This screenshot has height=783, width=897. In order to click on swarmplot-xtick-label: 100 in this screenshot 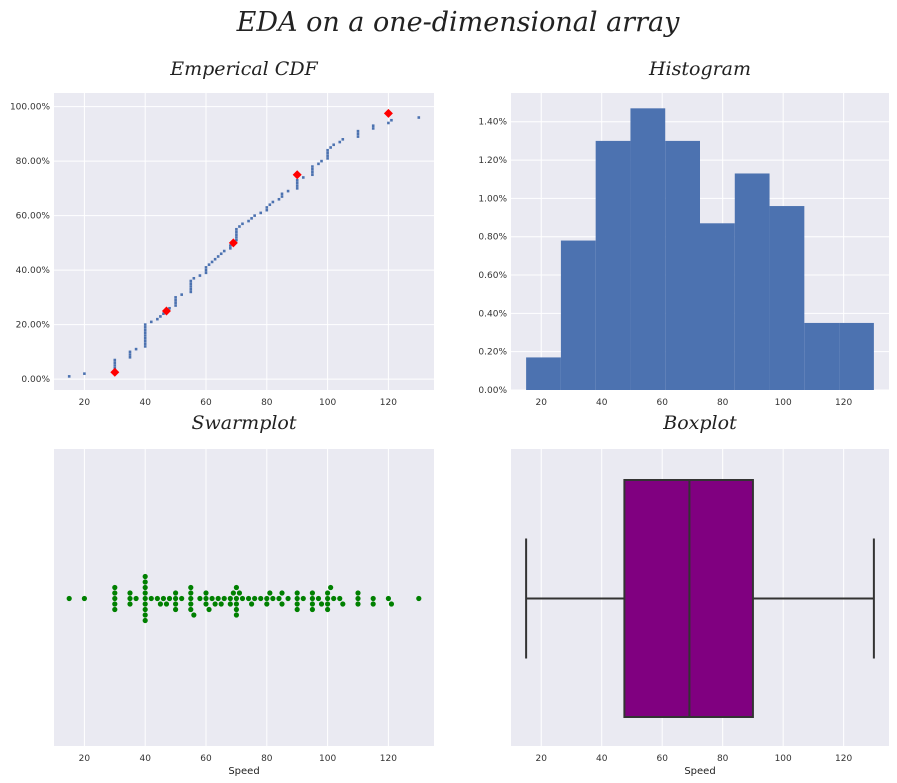, I will do `click(327, 759)`.